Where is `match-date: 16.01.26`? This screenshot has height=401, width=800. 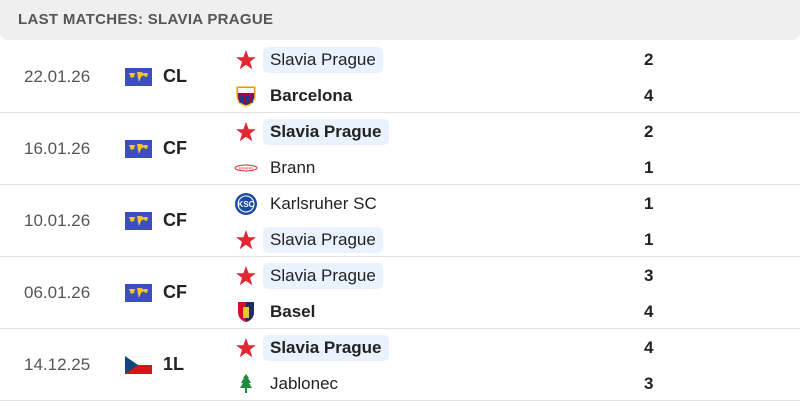
match-date: 16.01.26 is located at coordinates (57, 148).